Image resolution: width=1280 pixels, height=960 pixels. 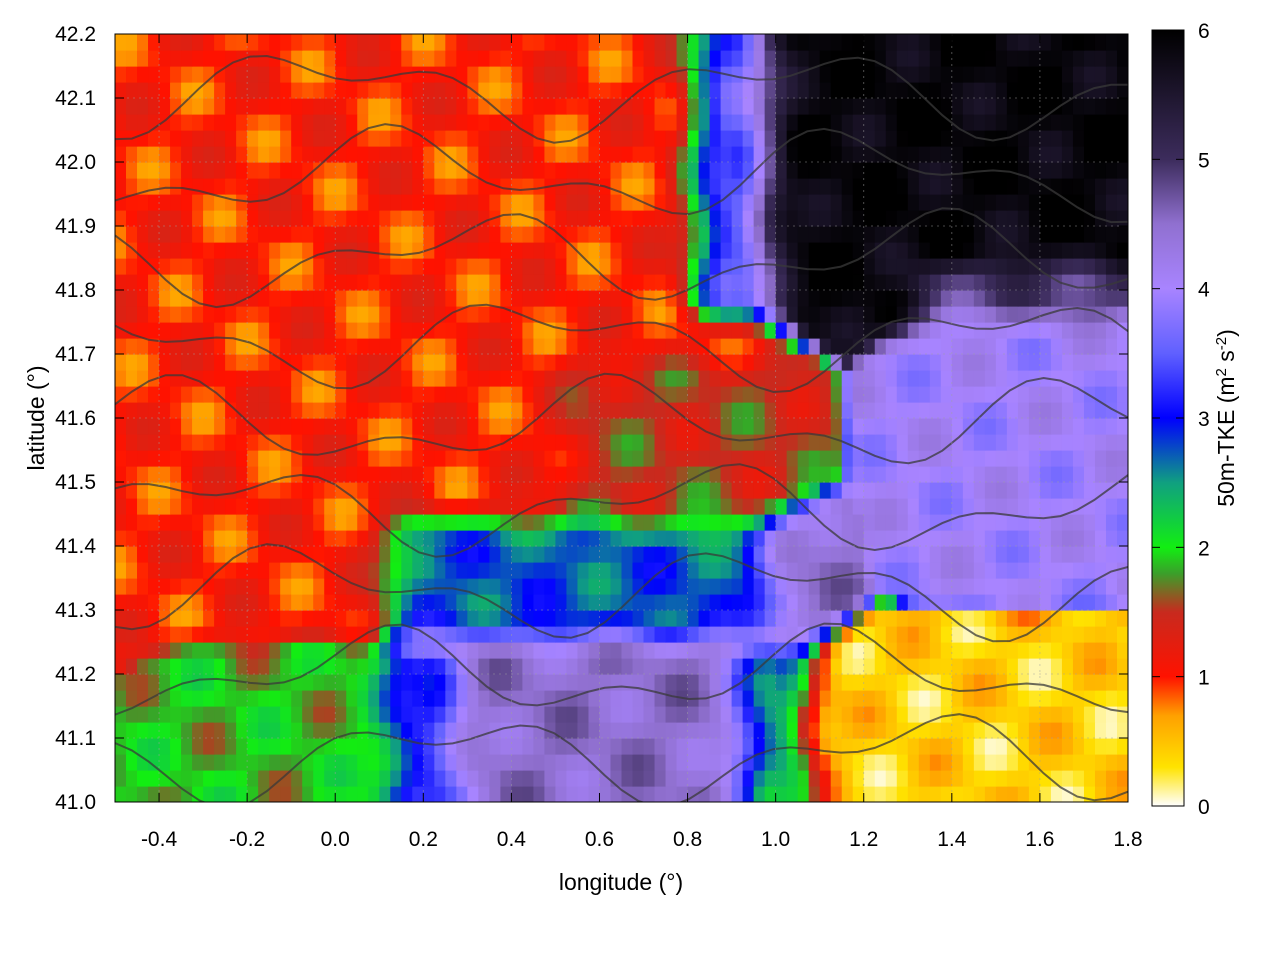 What do you see at coordinates (36, 417) in the screenshot?
I see `y-axis-label: latitude (°)` at bounding box center [36, 417].